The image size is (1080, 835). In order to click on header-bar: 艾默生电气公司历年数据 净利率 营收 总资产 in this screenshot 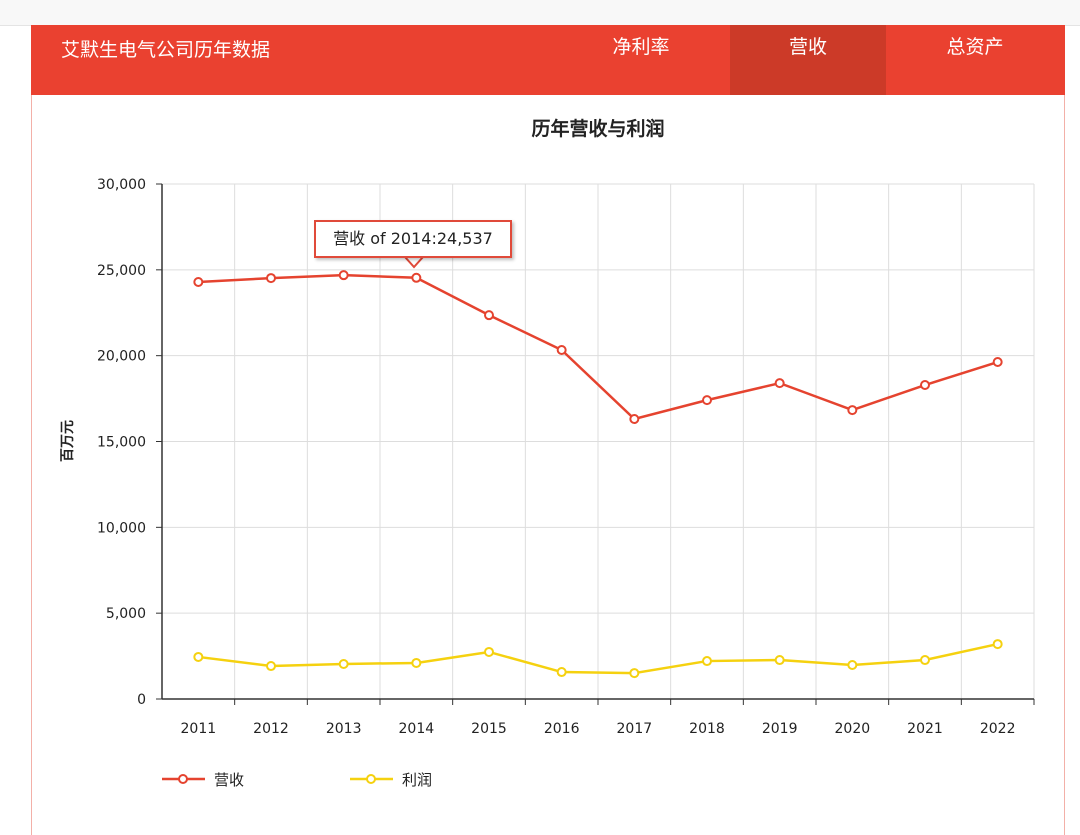, I will do `click(548, 60)`.